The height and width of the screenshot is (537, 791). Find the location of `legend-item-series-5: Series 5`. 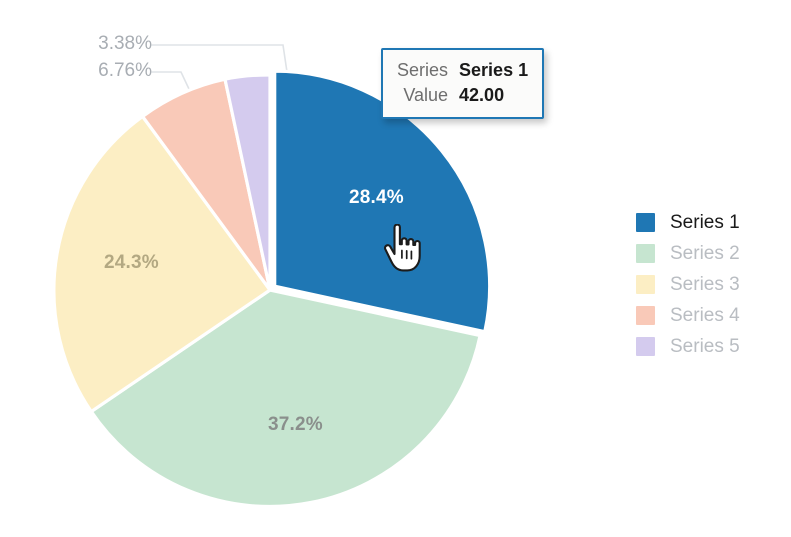

legend-item-series-5: Series 5 is located at coordinates (688, 346).